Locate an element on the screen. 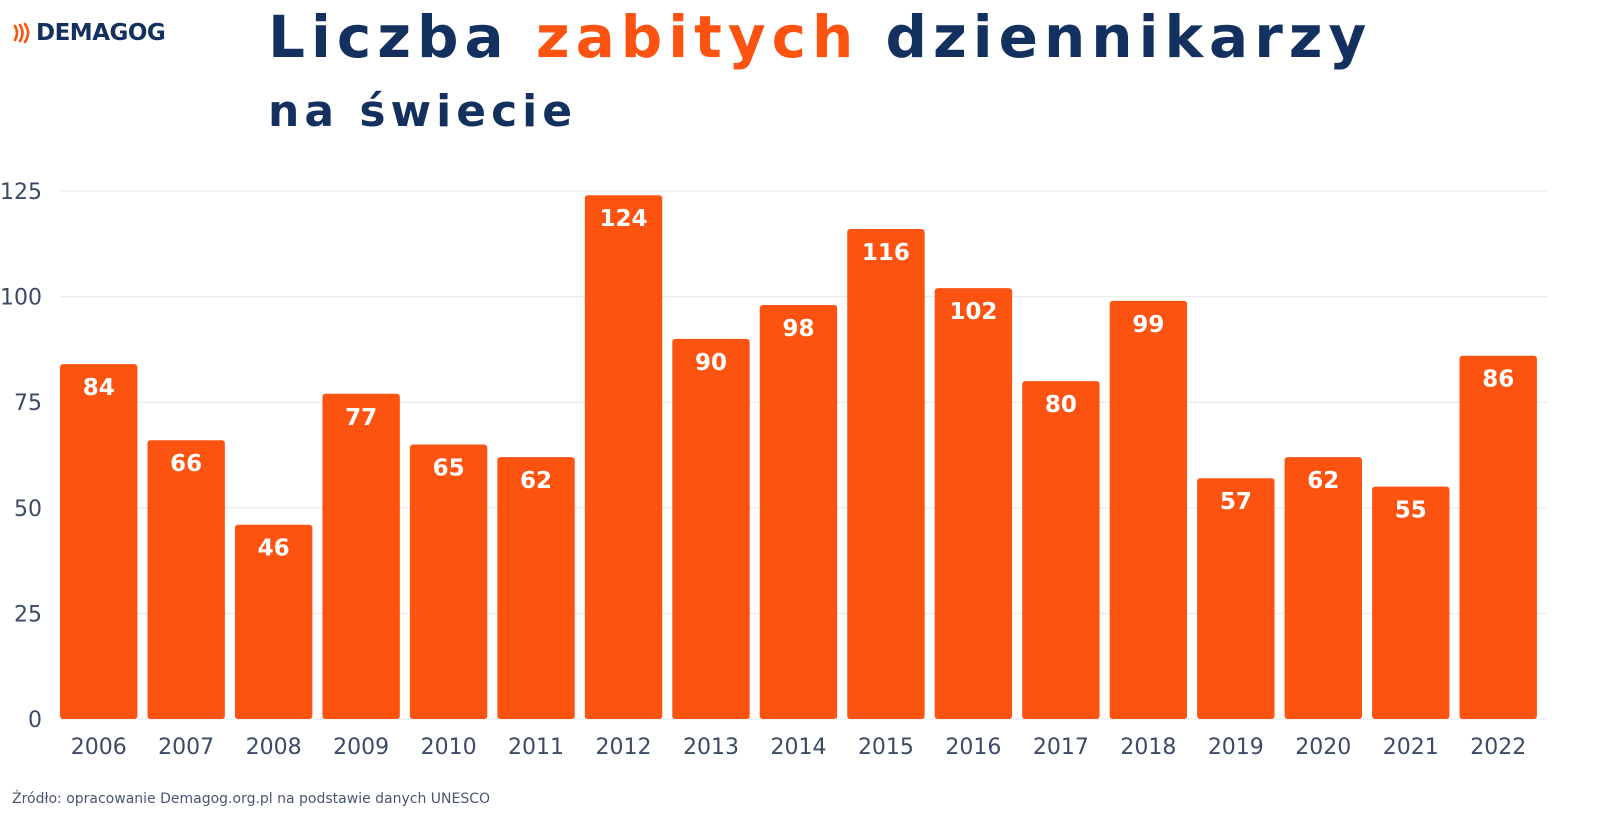  logo-text: DEMAGOG is located at coordinates (101, 33).